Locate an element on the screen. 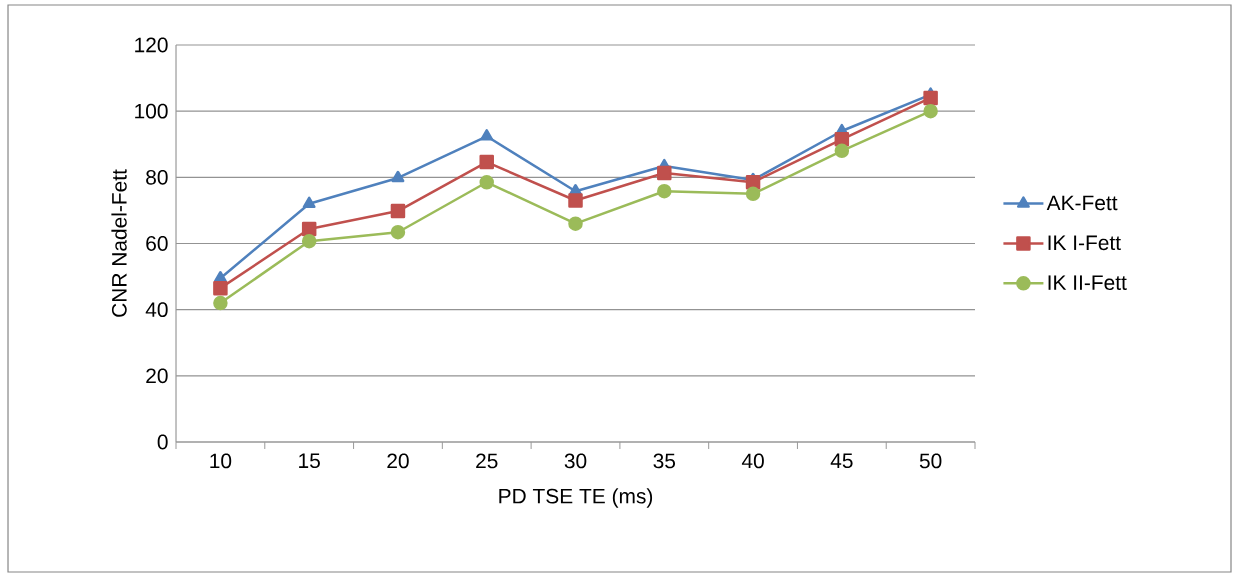 This screenshot has height=577, width=1239. y-tick-label: 80 is located at coordinates (157, 177).